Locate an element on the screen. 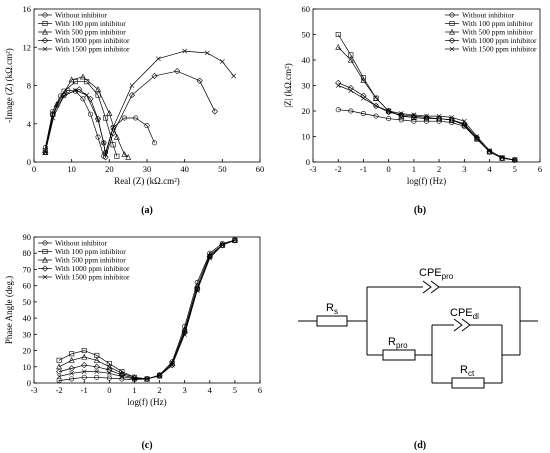 The height and width of the screenshot is (453, 550). x-tick-label: 6 is located at coordinates (260, 390).